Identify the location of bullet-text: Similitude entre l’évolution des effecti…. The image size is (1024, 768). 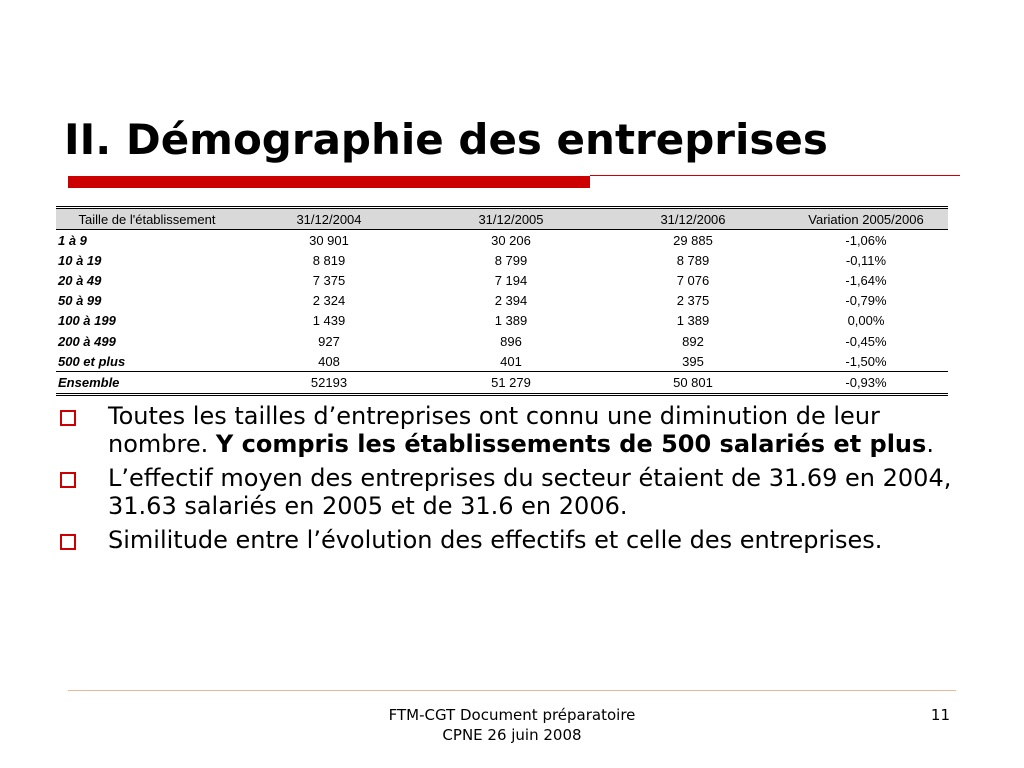
(495, 540).